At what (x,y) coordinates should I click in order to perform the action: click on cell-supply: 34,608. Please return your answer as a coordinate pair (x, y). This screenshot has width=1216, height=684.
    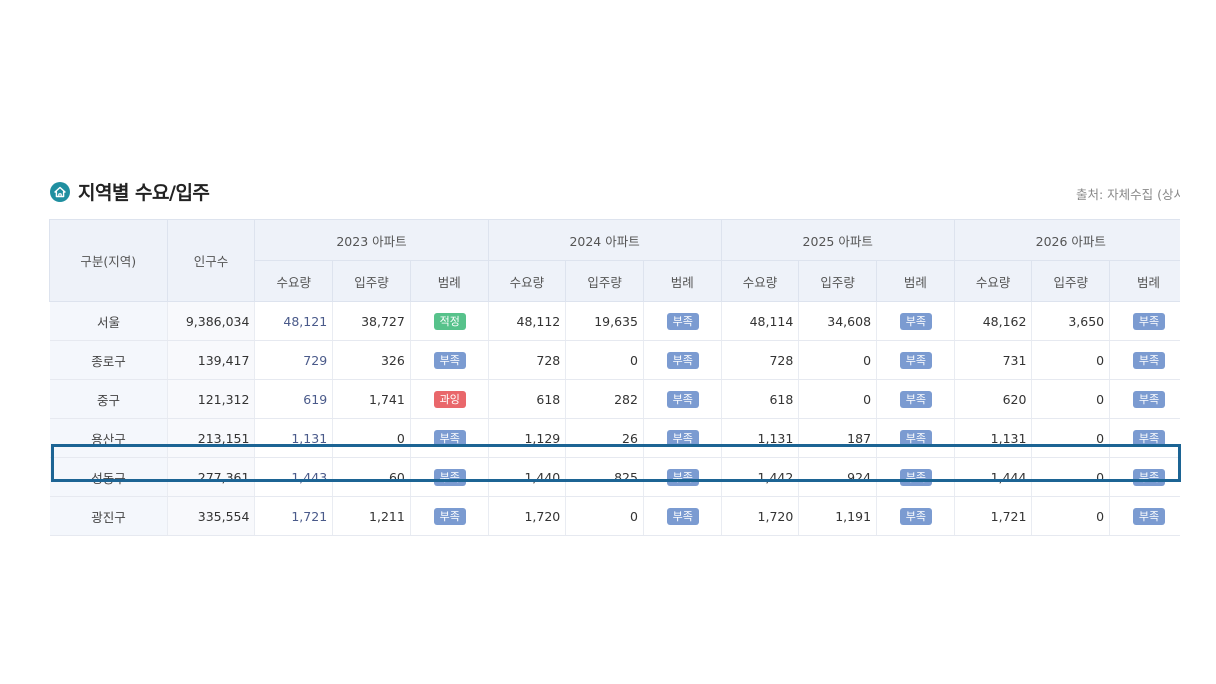
    Looking at the image, I should click on (838, 321).